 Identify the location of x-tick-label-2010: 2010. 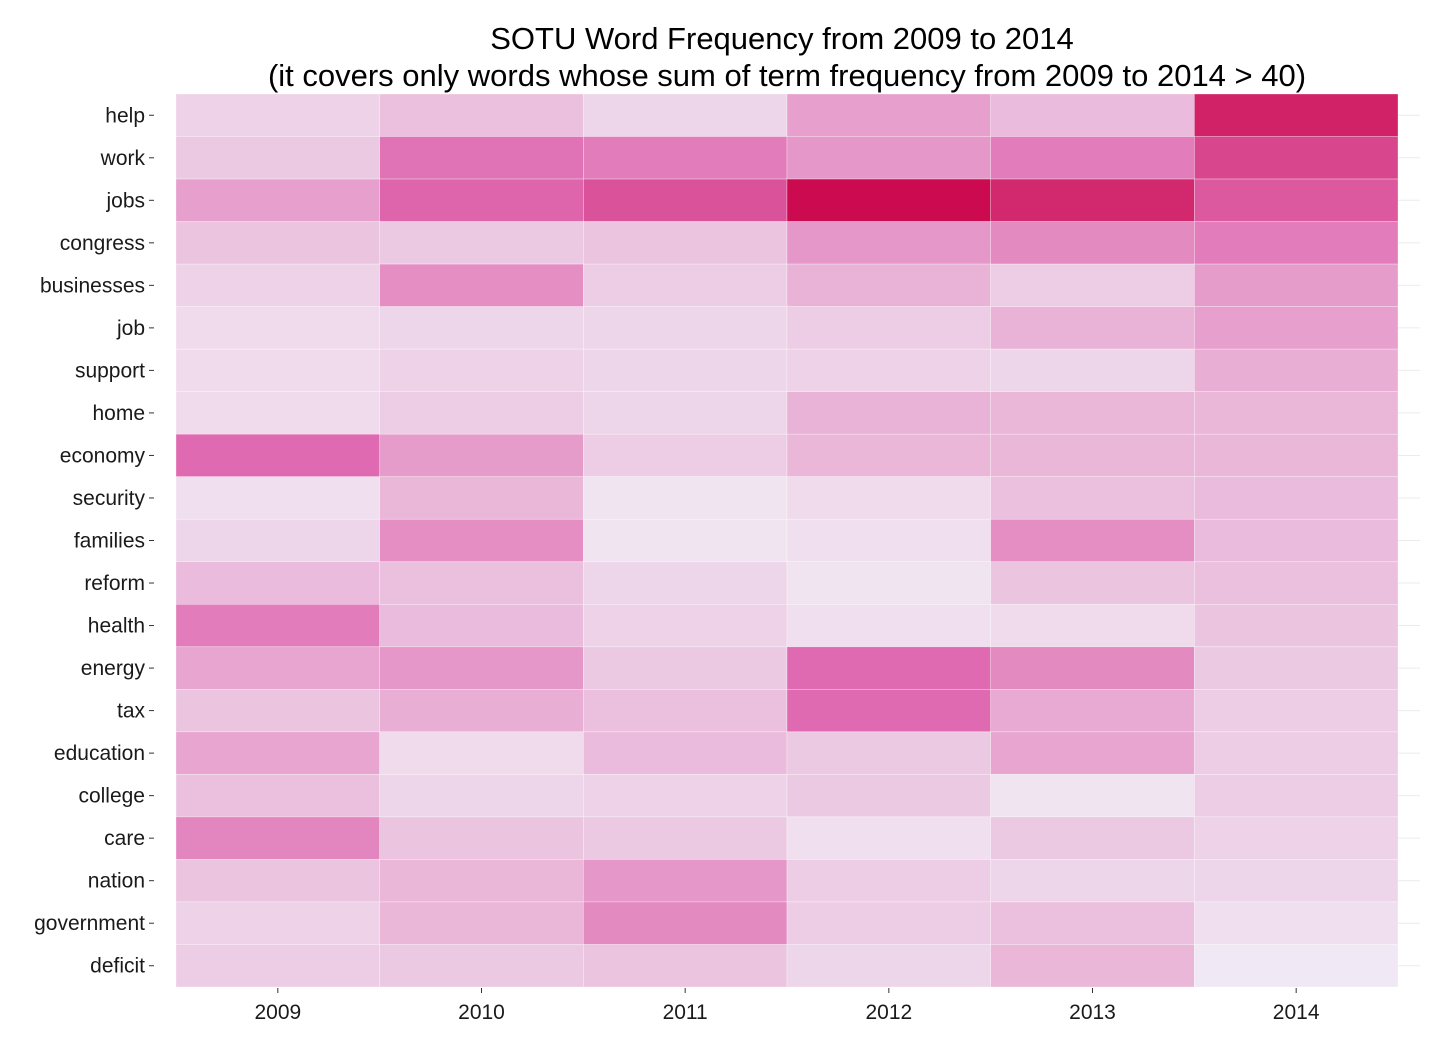
(481, 1012).